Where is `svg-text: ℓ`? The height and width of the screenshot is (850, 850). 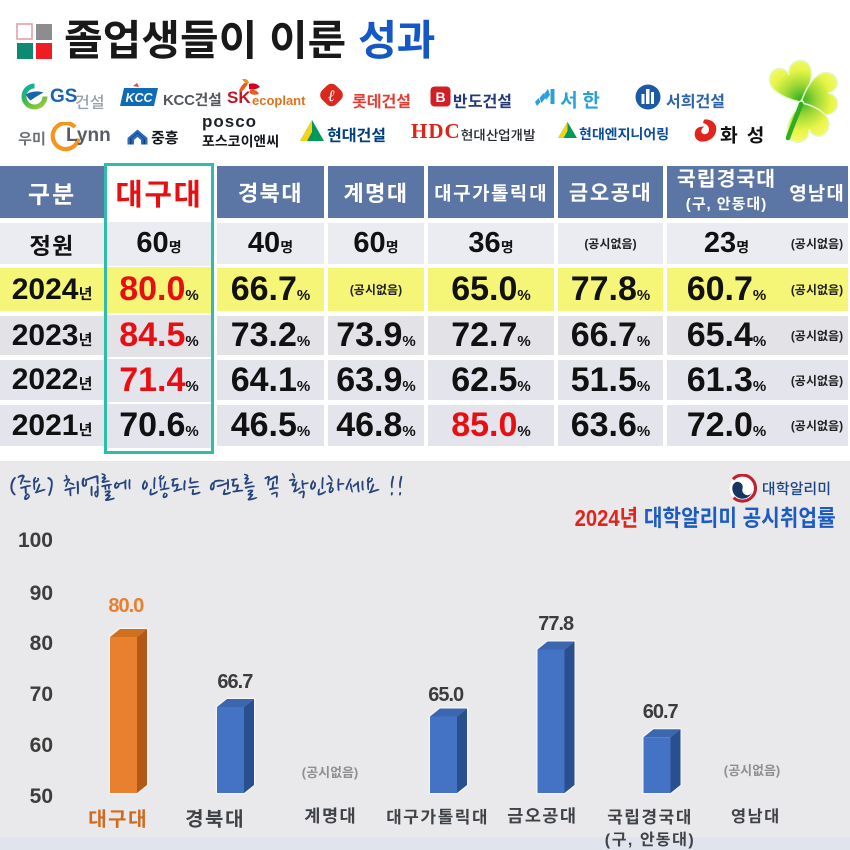
svg-text: ℓ is located at coordinates (331, 96).